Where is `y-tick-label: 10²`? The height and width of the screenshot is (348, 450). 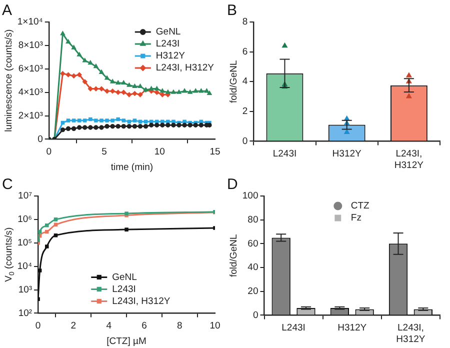
y-tick-label: 10² is located at coordinates (25, 313).